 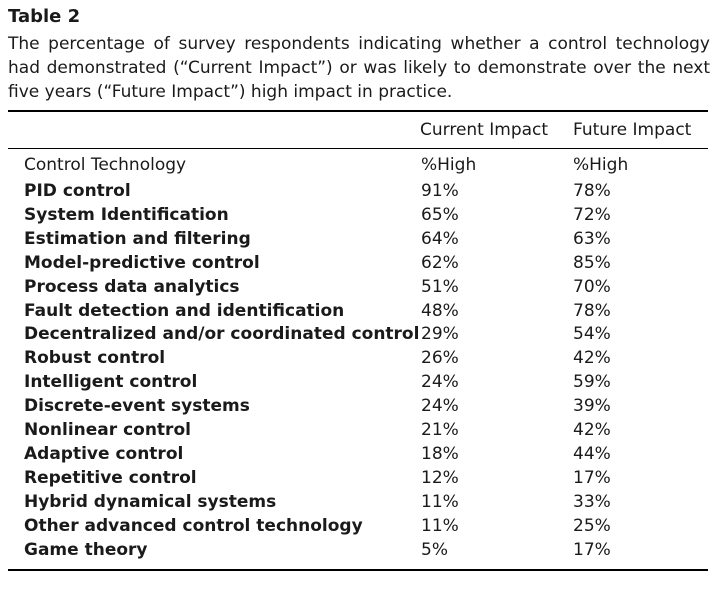 What do you see at coordinates (86, 549) in the screenshot?
I see `control-technology-cell: Game theory` at bounding box center [86, 549].